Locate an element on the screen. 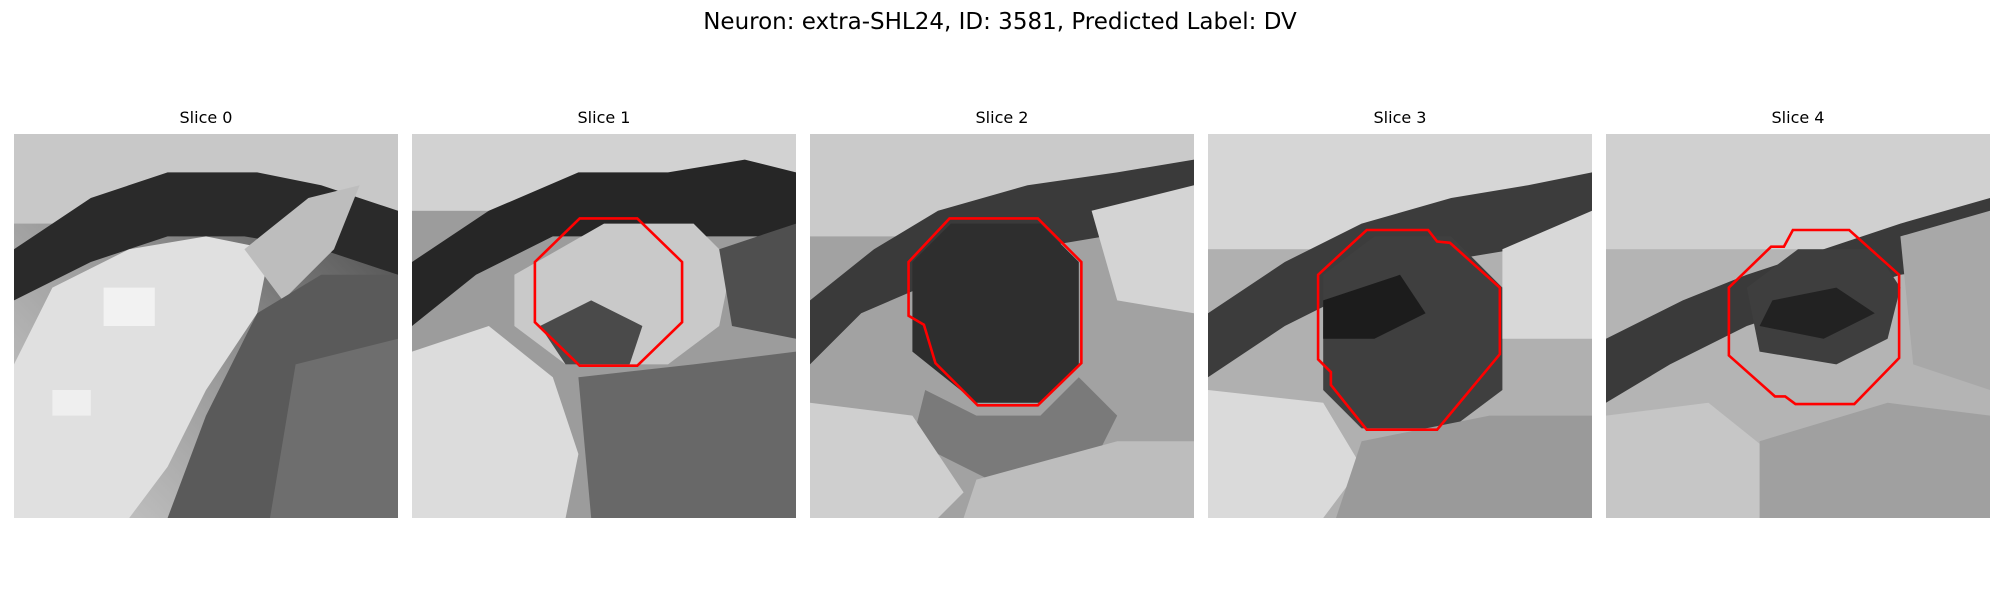 The width and height of the screenshot is (2000, 600). slice-title-1: Slice 1 is located at coordinates (604, 117).